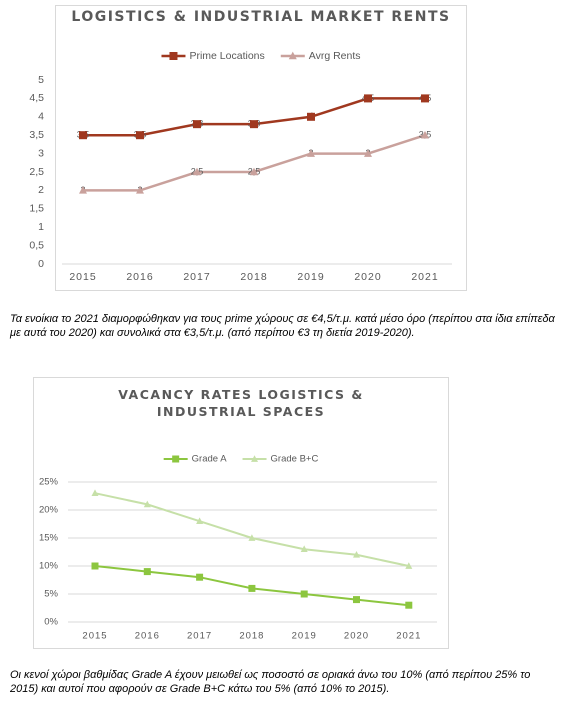 The height and width of the screenshot is (706, 570). Describe the element at coordinates (49, 510) in the screenshot. I see `y-tick-label: 20%` at that location.